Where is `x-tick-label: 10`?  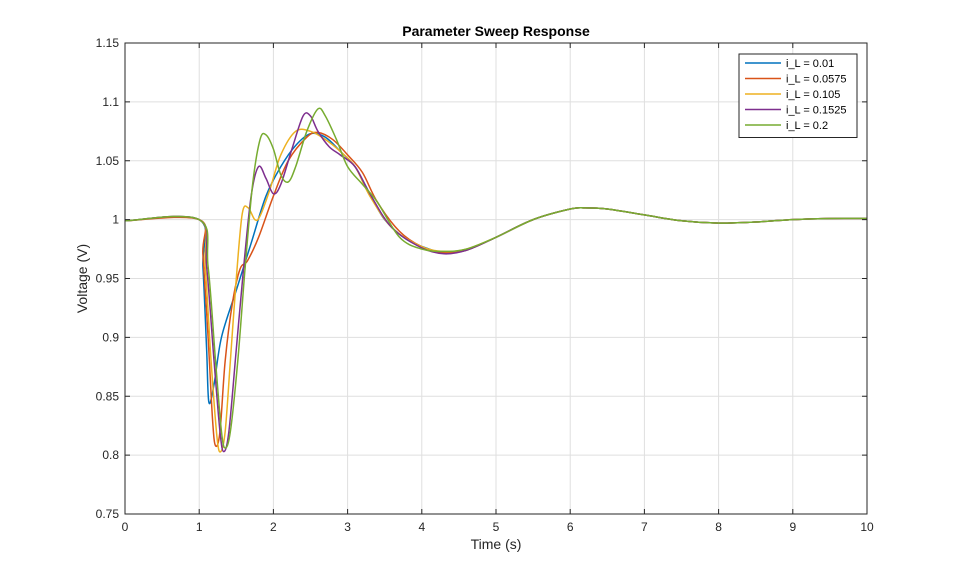
x-tick-label: 10 is located at coordinates (867, 527).